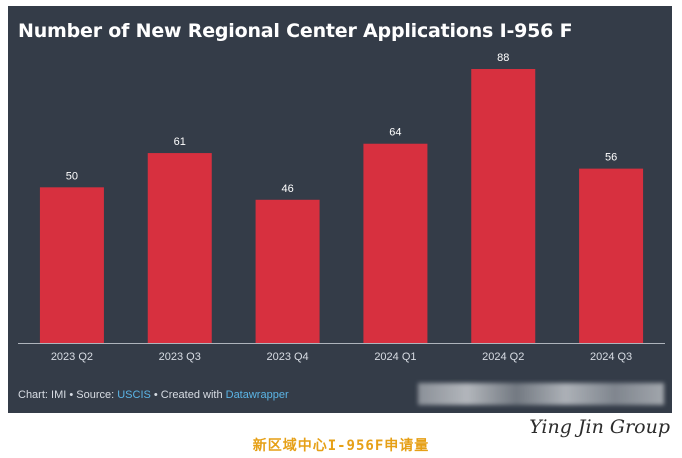 The height and width of the screenshot is (458, 682). What do you see at coordinates (611, 357) in the screenshot?
I see `x-tick-label: 2024 Q3` at bounding box center [611, 357].